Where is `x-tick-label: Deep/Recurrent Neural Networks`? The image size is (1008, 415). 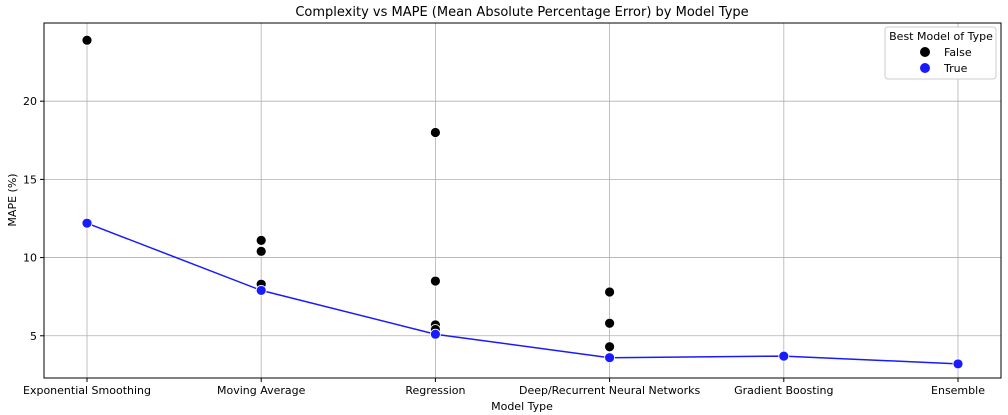
x-tick-label: Deep/Recurrent Neural Networks is located at coordinates (610, 390).